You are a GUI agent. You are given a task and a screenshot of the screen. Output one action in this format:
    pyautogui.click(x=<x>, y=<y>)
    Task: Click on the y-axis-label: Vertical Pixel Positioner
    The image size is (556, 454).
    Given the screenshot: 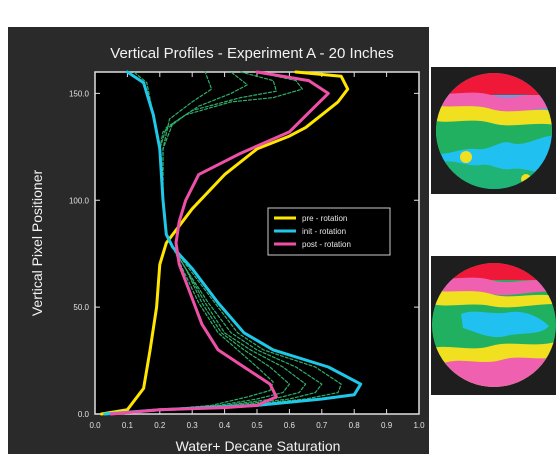 What is the action you would take?
    pyautogui.click(x=37, y=243)
    